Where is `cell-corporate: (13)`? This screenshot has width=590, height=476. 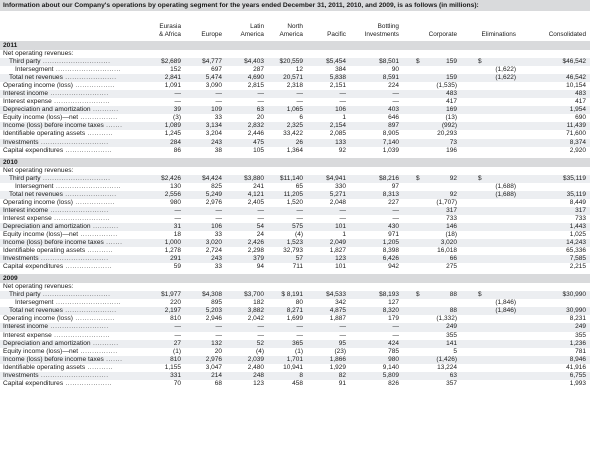
cell-corporate: (13) is located at coordinates (451, 118).